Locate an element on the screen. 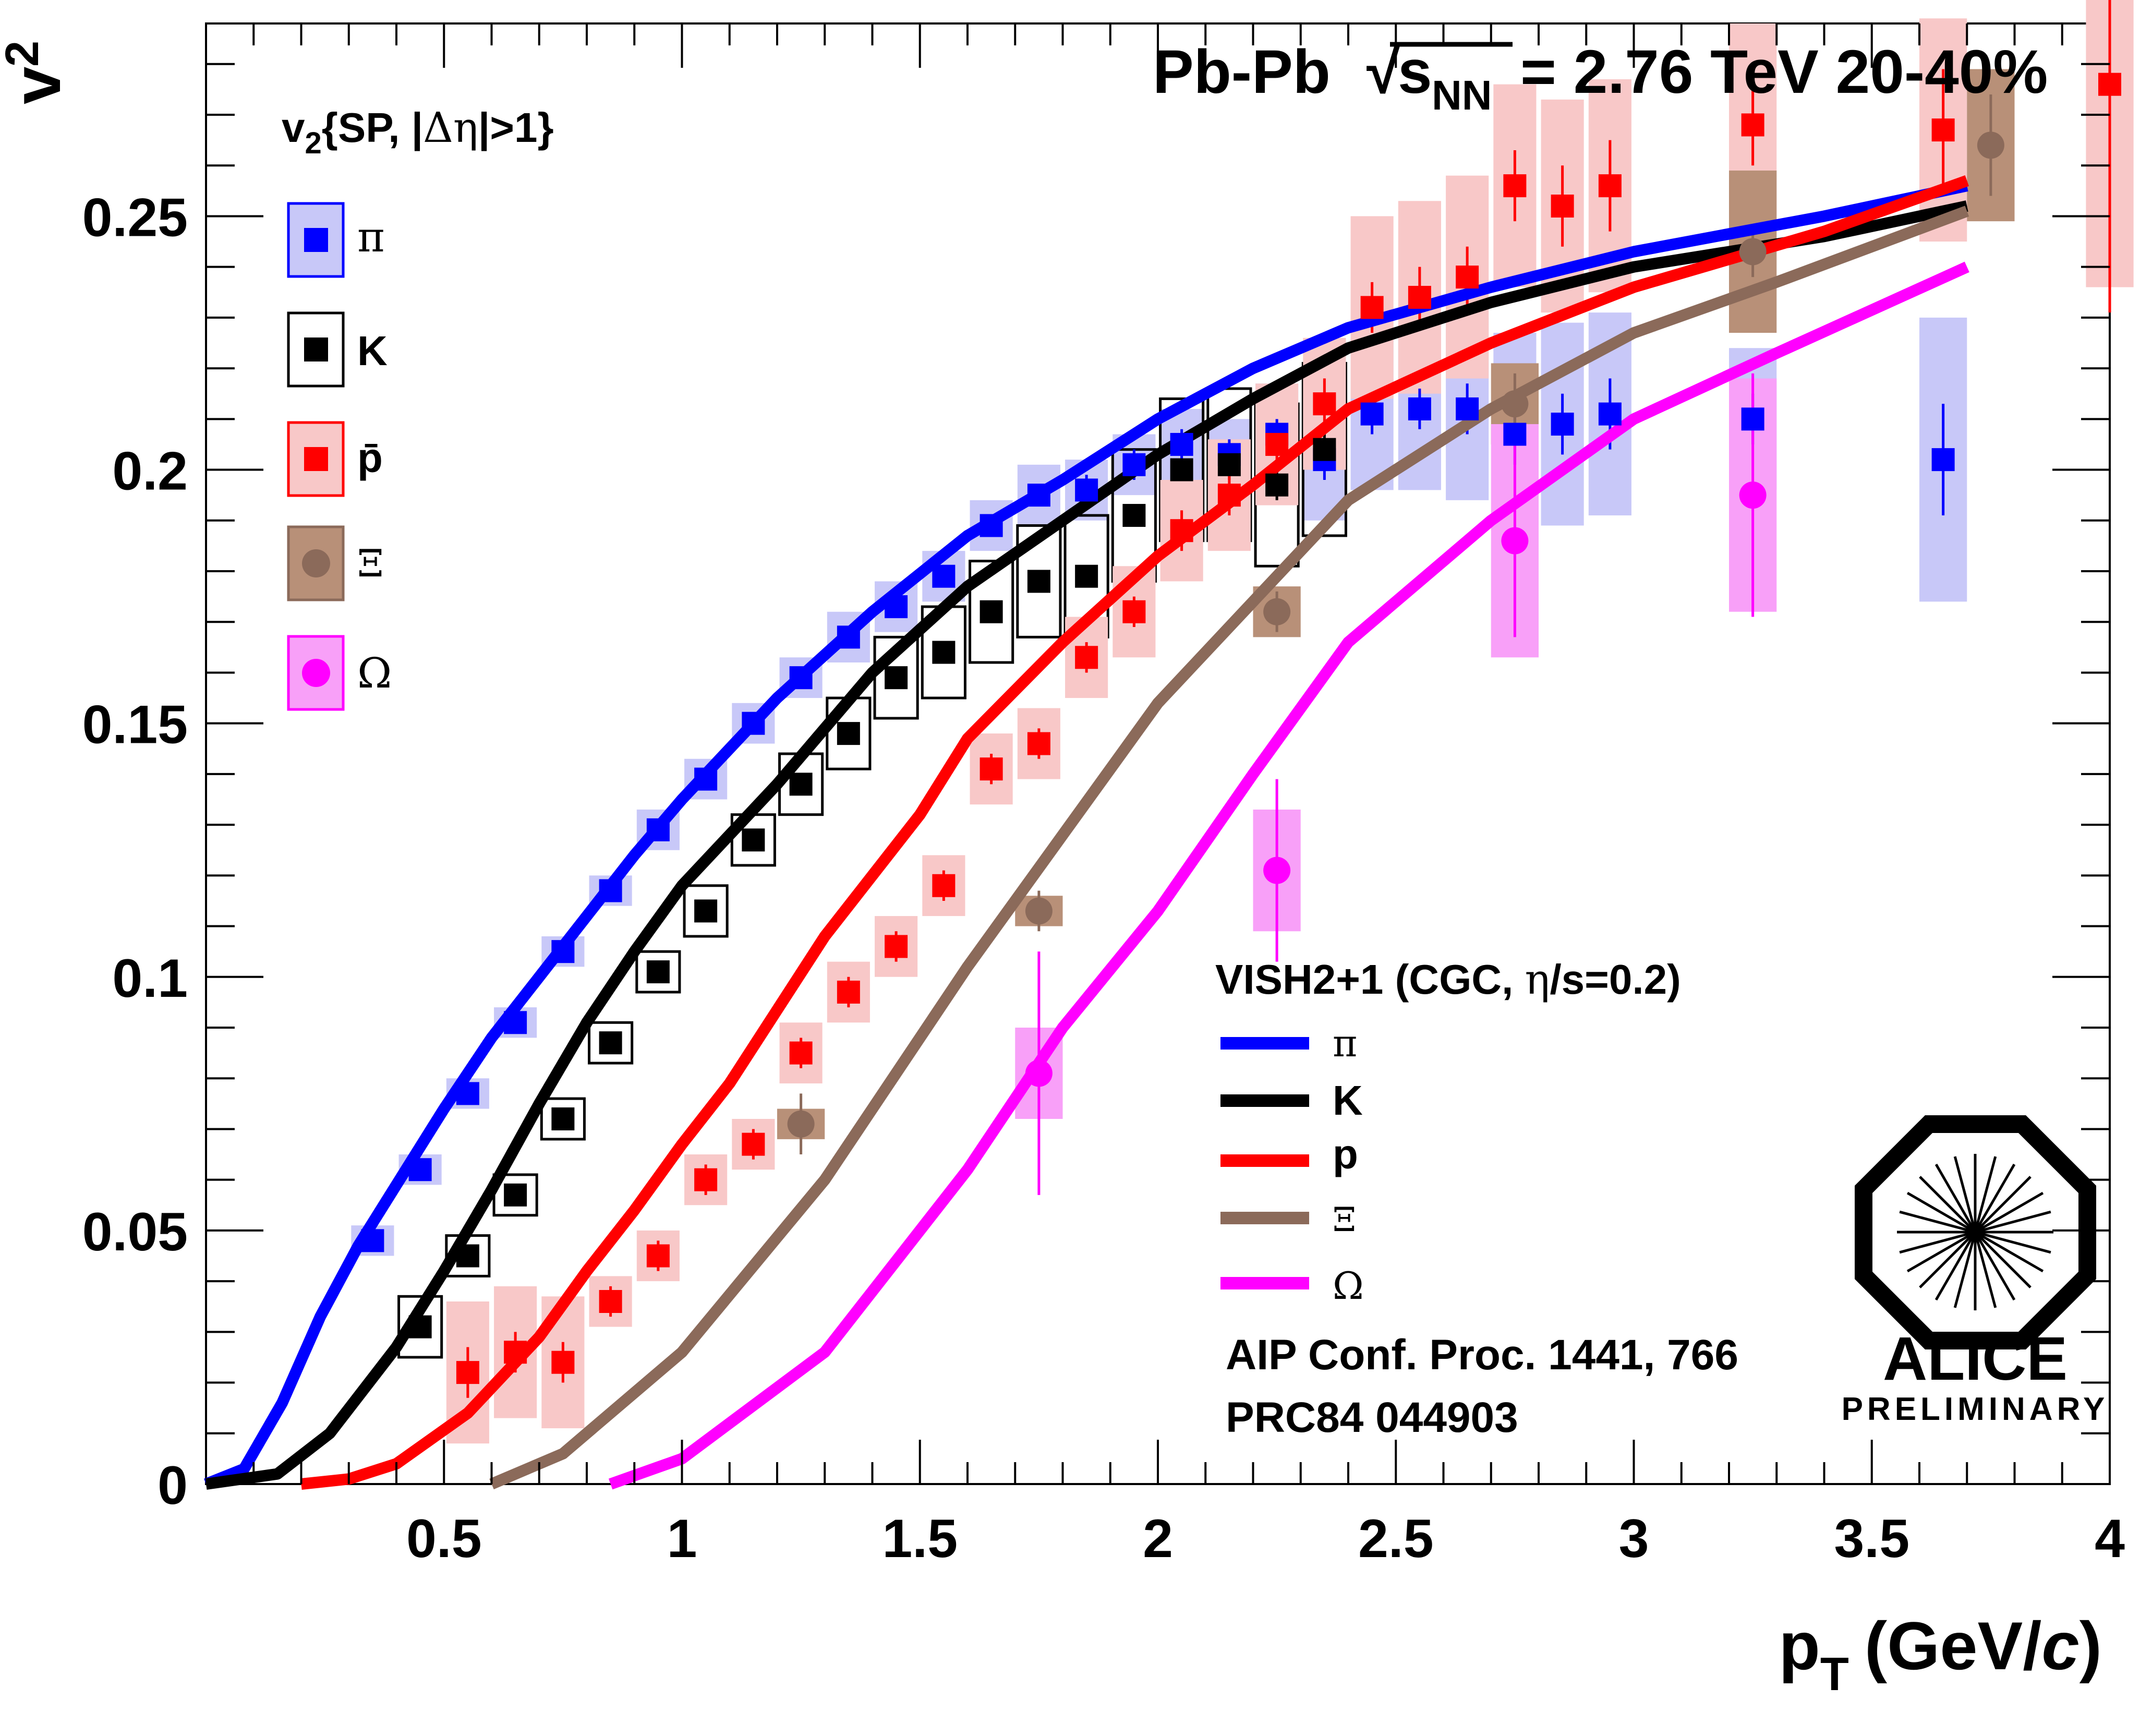 The image size is (2140, 1736). y-tick-label: 0.15 is located at coordinates (135, 725).